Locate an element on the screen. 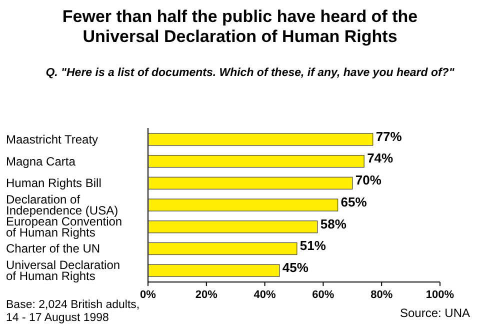 The width and height of the screenshot is (480, 330). y-tick-label: Human Rights Bill is located at coordinates (54, 183).